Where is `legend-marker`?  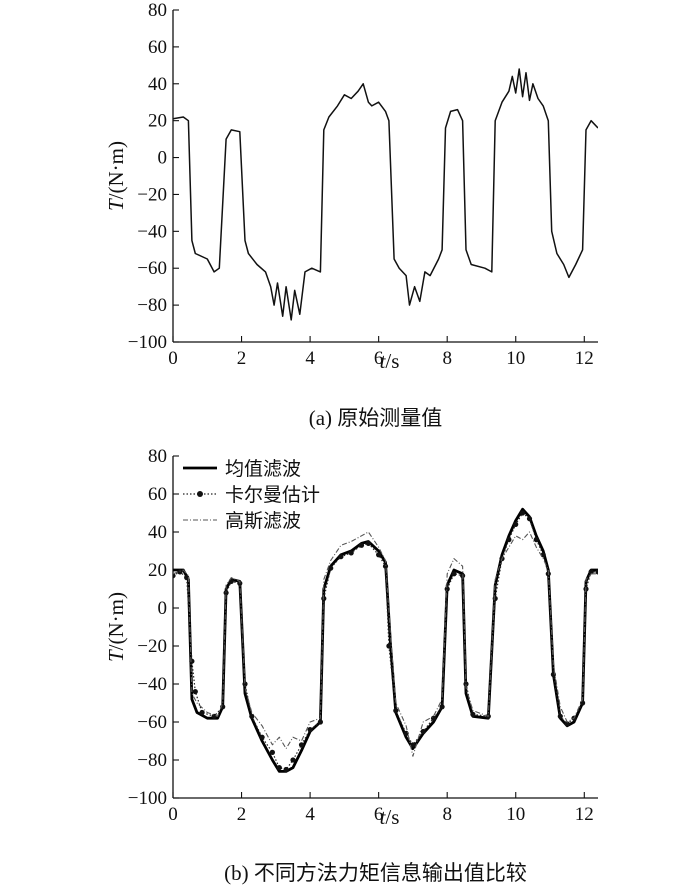
legend-marker is located at coordinates (200, 494).